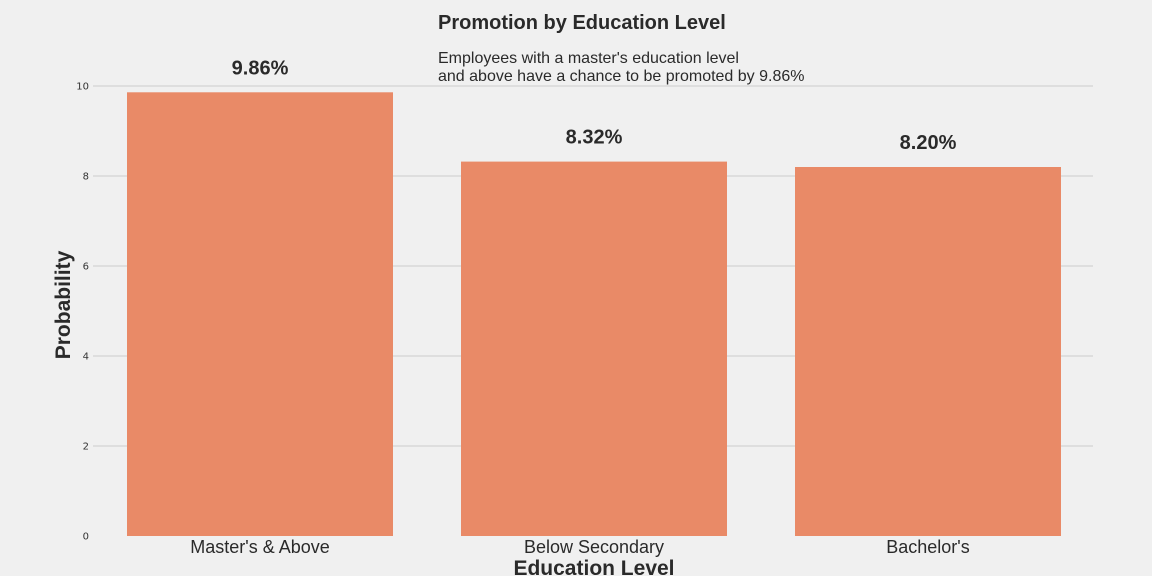 This screenshot has height=576, width=1152. Describe the element at coordinates (594, 138) in the screenshot. I see `bar-data-label: 8.32%` at that location.